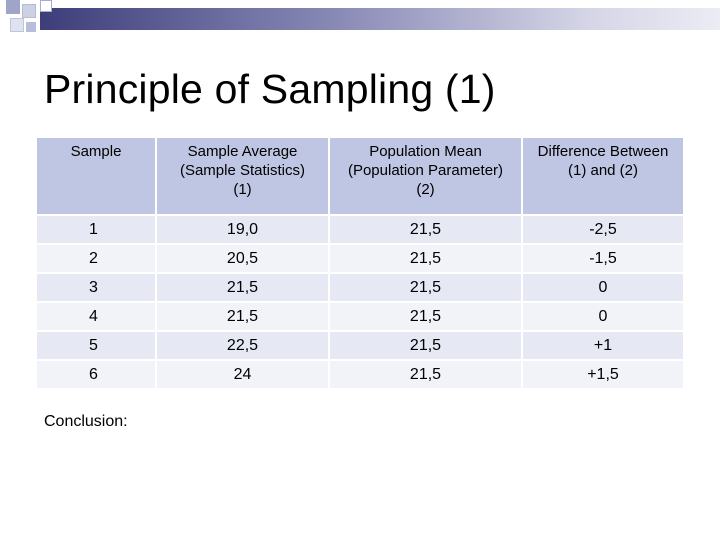  What do you see at coordinates (603, 346) in the screenshot?
I see `cell-difference: +1` at bounding box center [603, 346].